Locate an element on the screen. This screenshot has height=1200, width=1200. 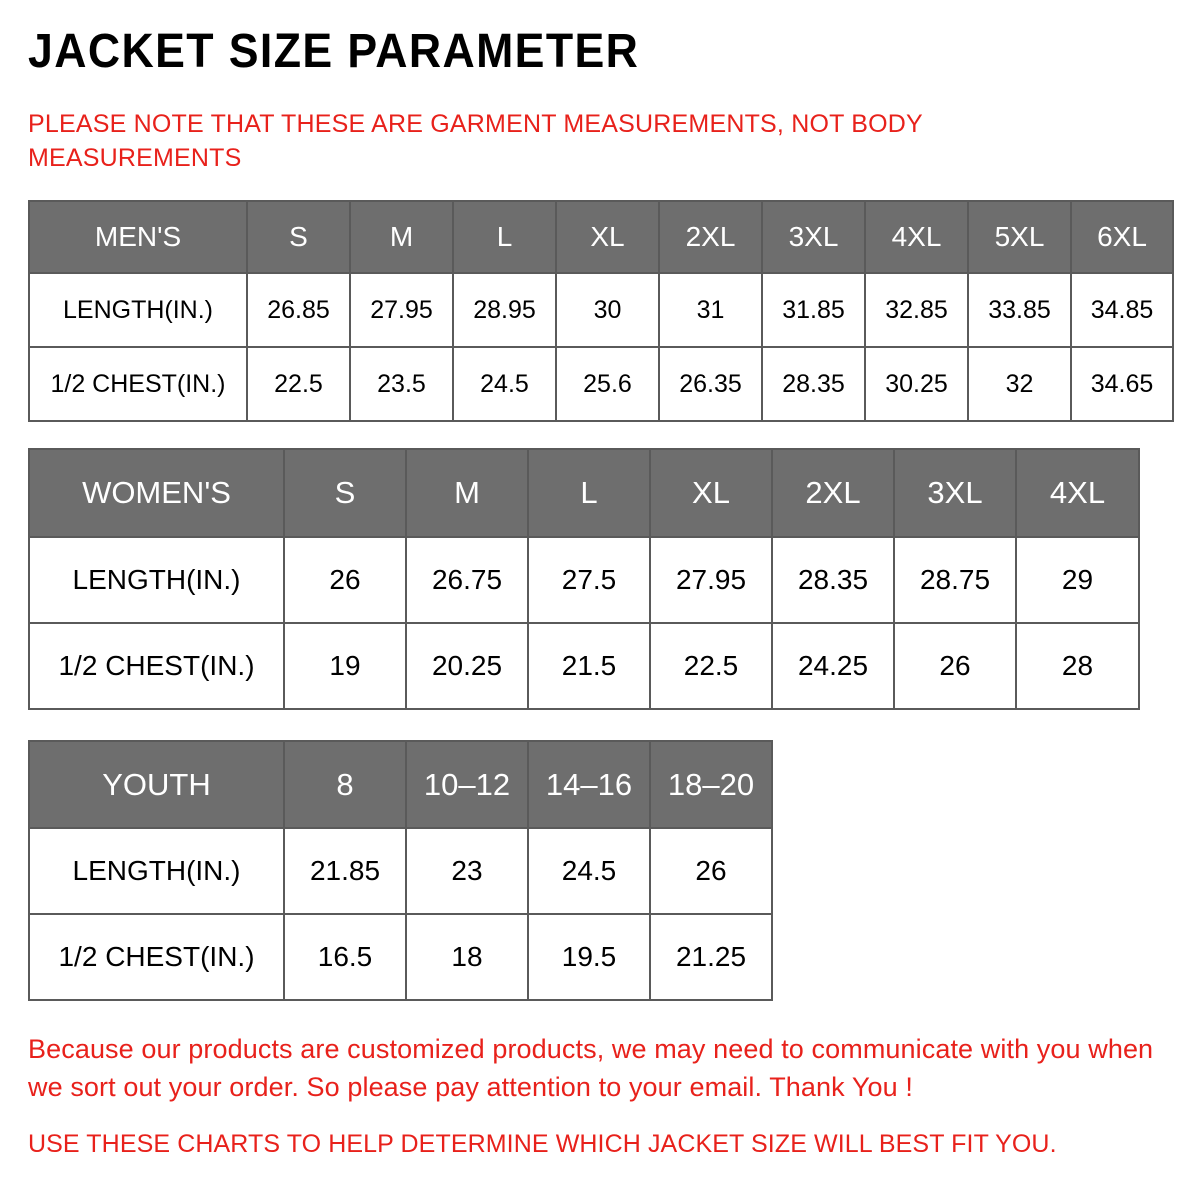
mens-corner-label: MEN'S is located at coordinates (138, 237).